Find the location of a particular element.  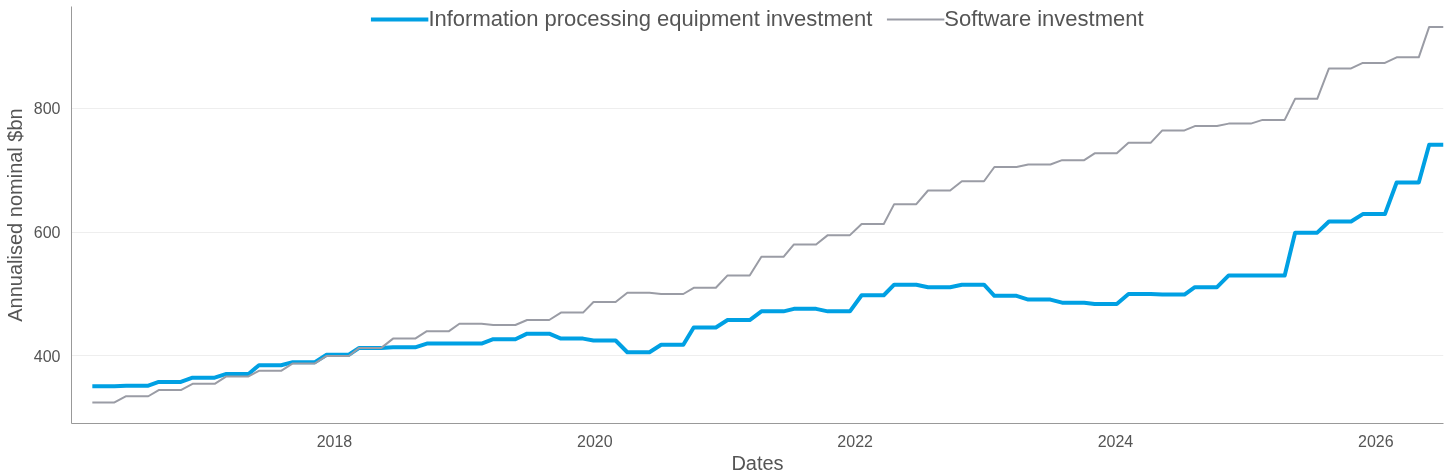

y-axis-title: Annualised nominal $bn is located at coordinates (14, 215).